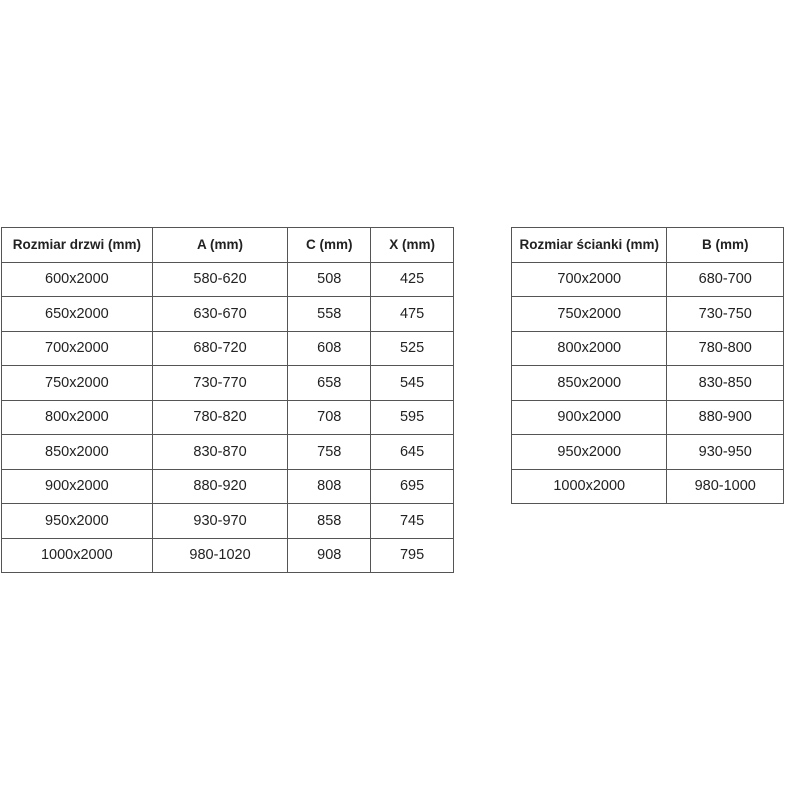  Describe the element at coordinates (220, 383) in the screenshot. I see `table-cell: 730-770` at that location.